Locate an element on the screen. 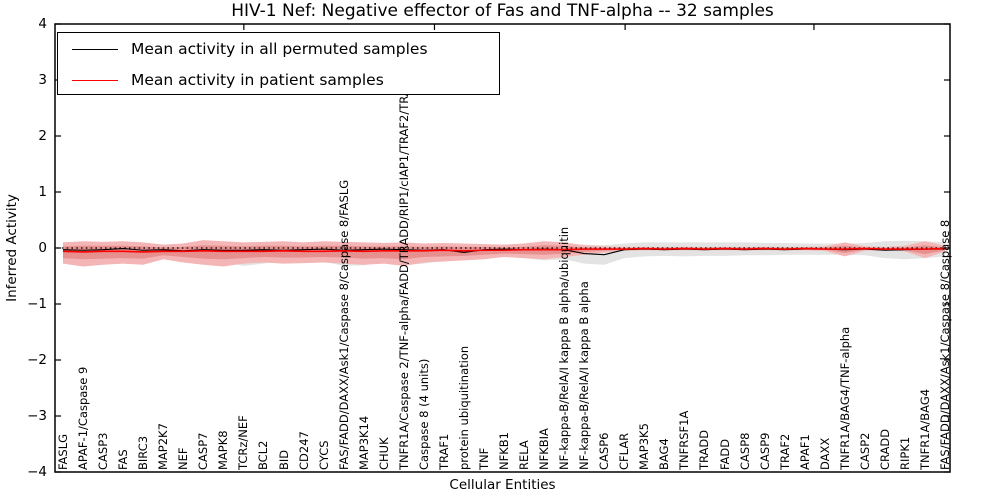 This screenshot has width=1000, height=500. x-category-label: NFKB1 is located at coordinates (504, 451).